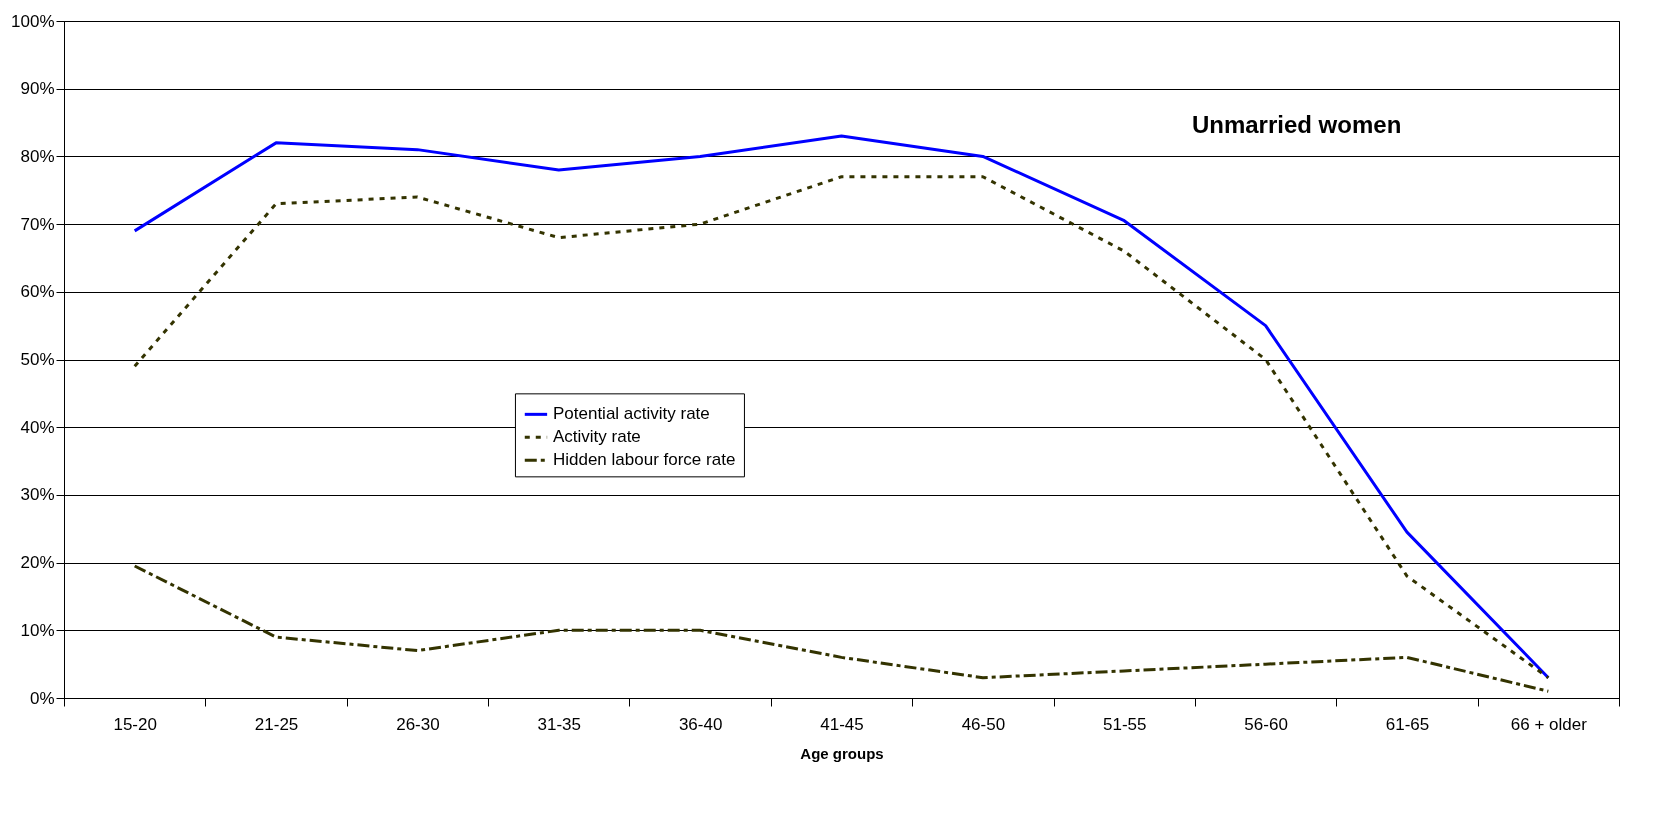 This screenshot has width=1656, height=819. Describe the element at coordinates (42, 698) in the screenshot. I see `y-tick-label: 0%` at that location.